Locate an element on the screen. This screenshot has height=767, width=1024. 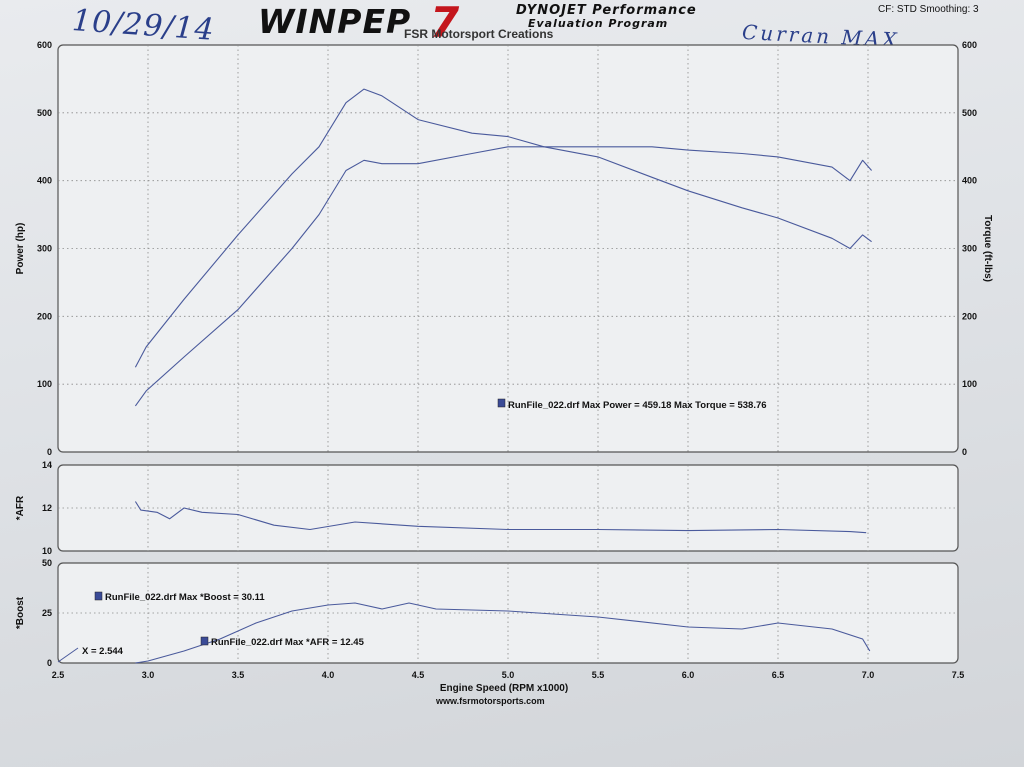
y2-tick-label: 400 is located at coordinates (969, 181).